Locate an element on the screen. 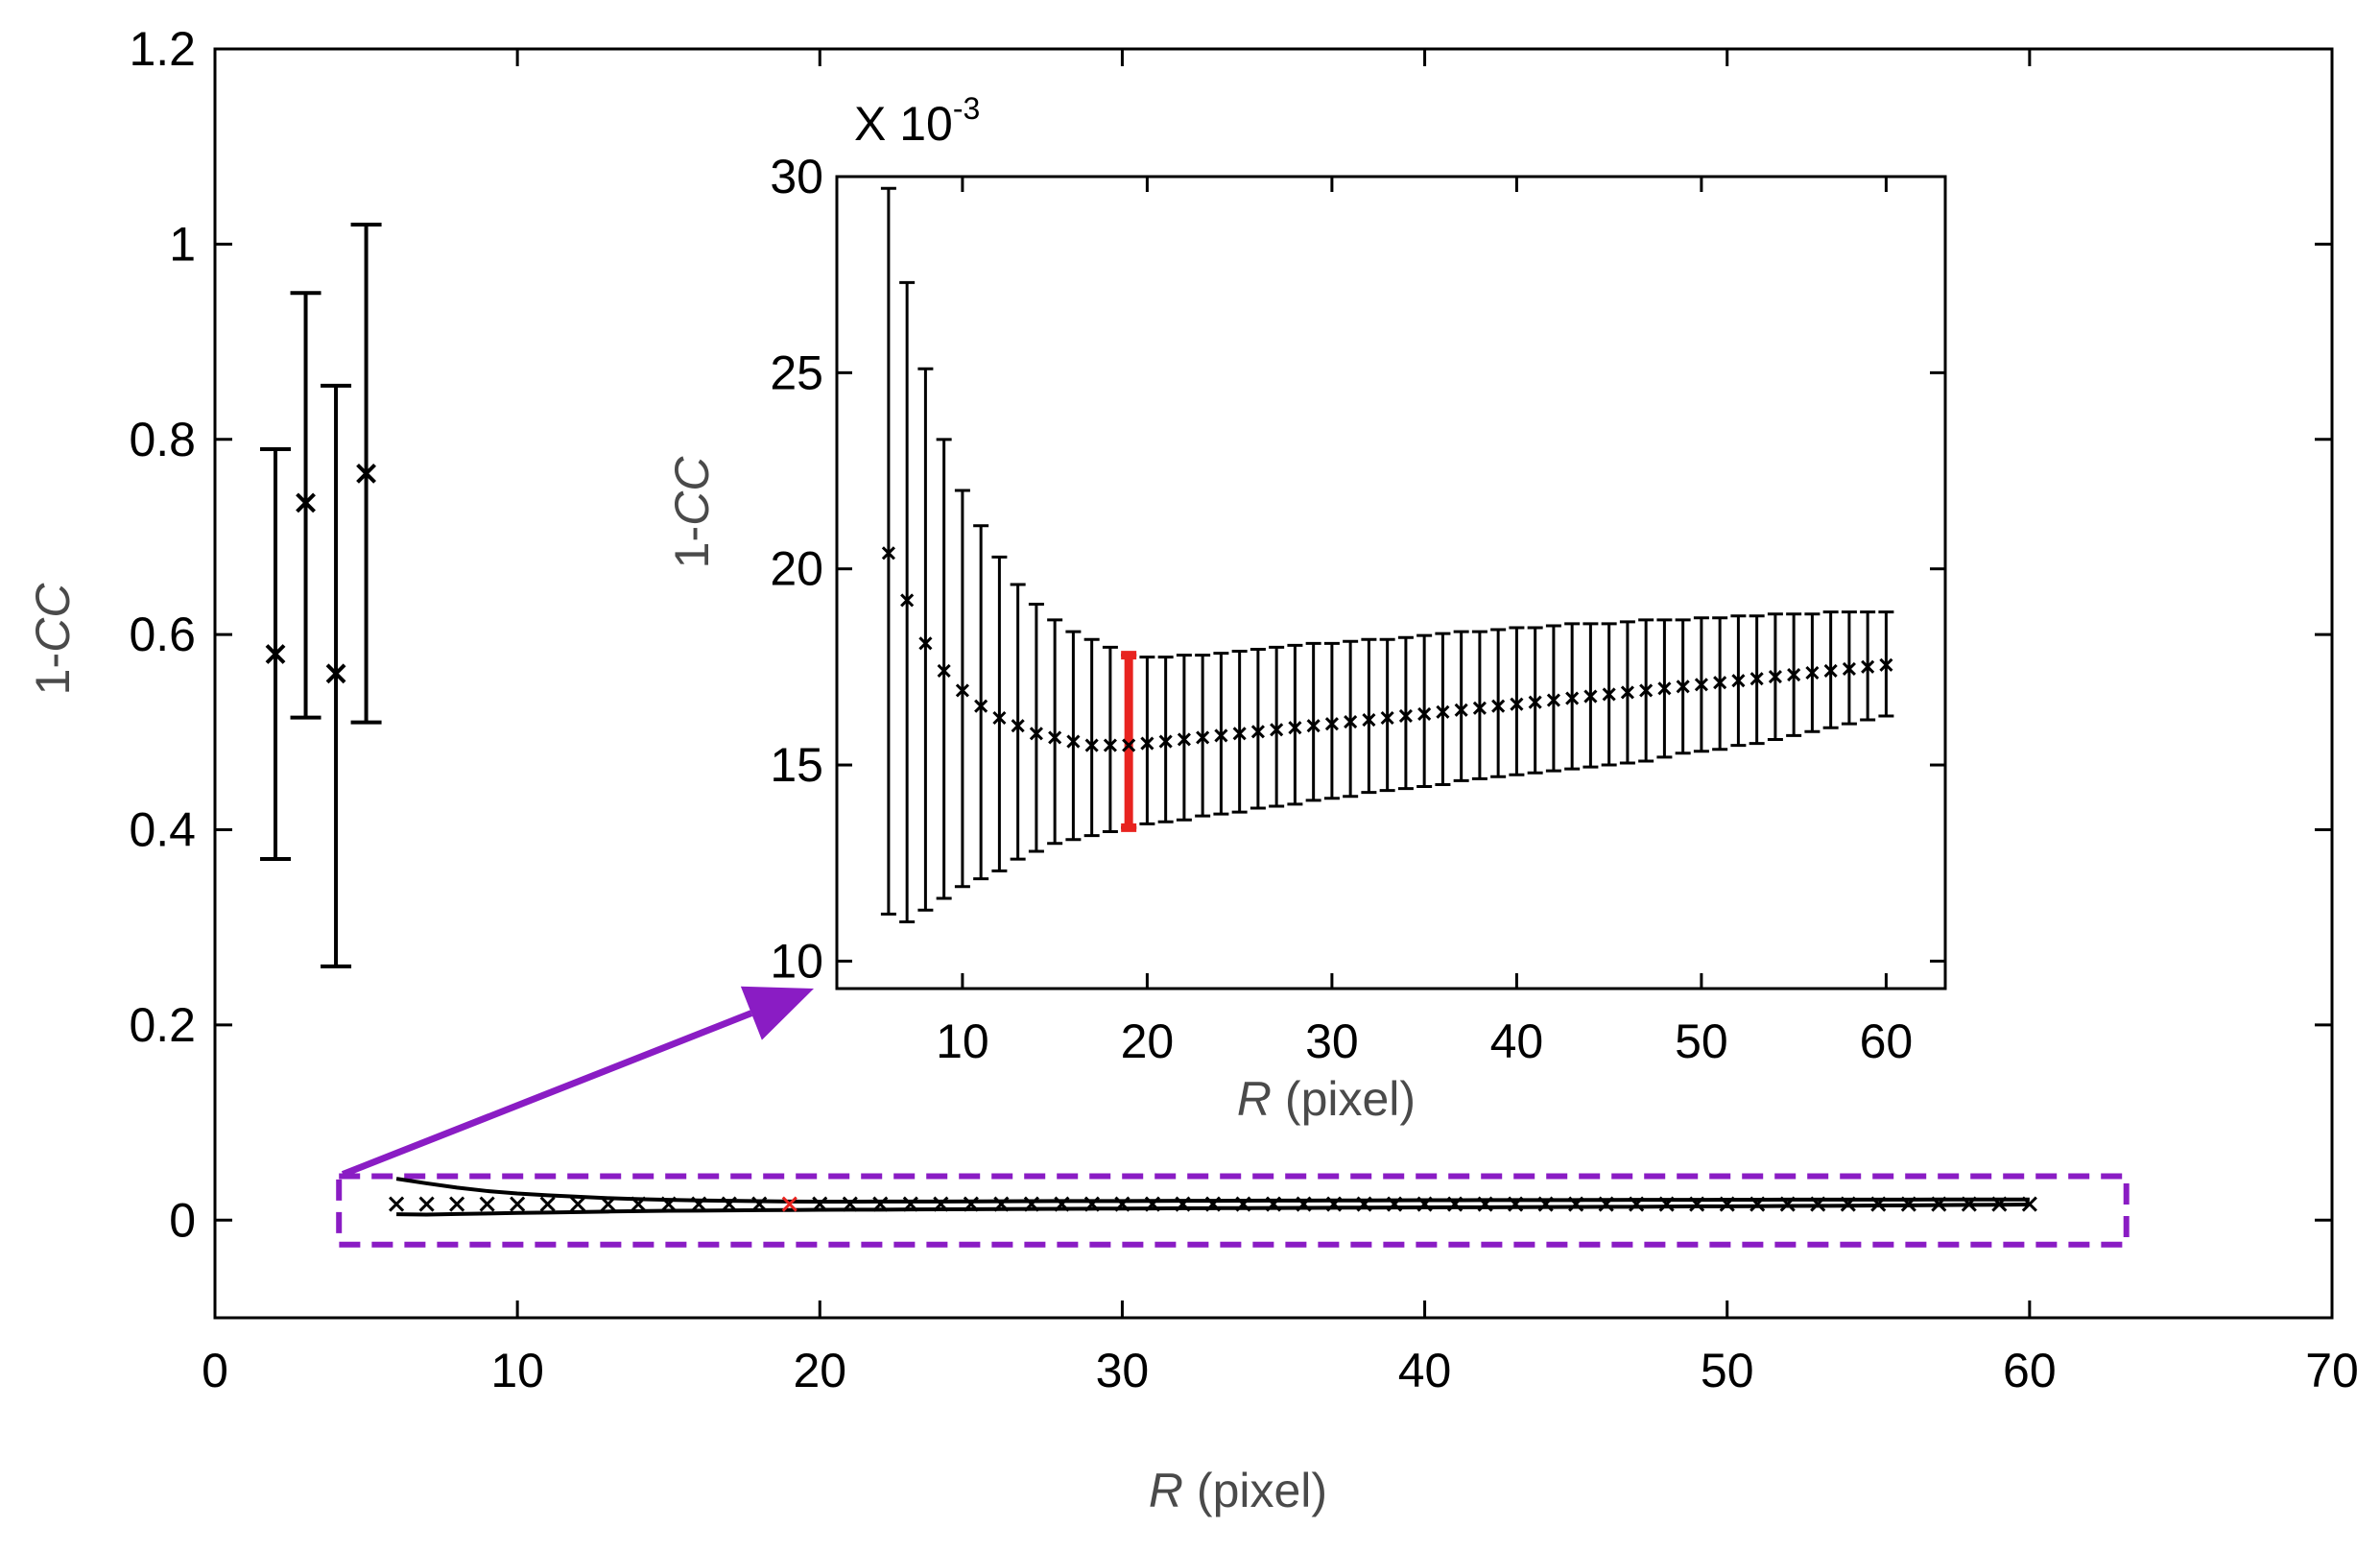 The image size is (2380, 1551). main-x-tick-label: 30 is located at coordinates (1123, 1370).